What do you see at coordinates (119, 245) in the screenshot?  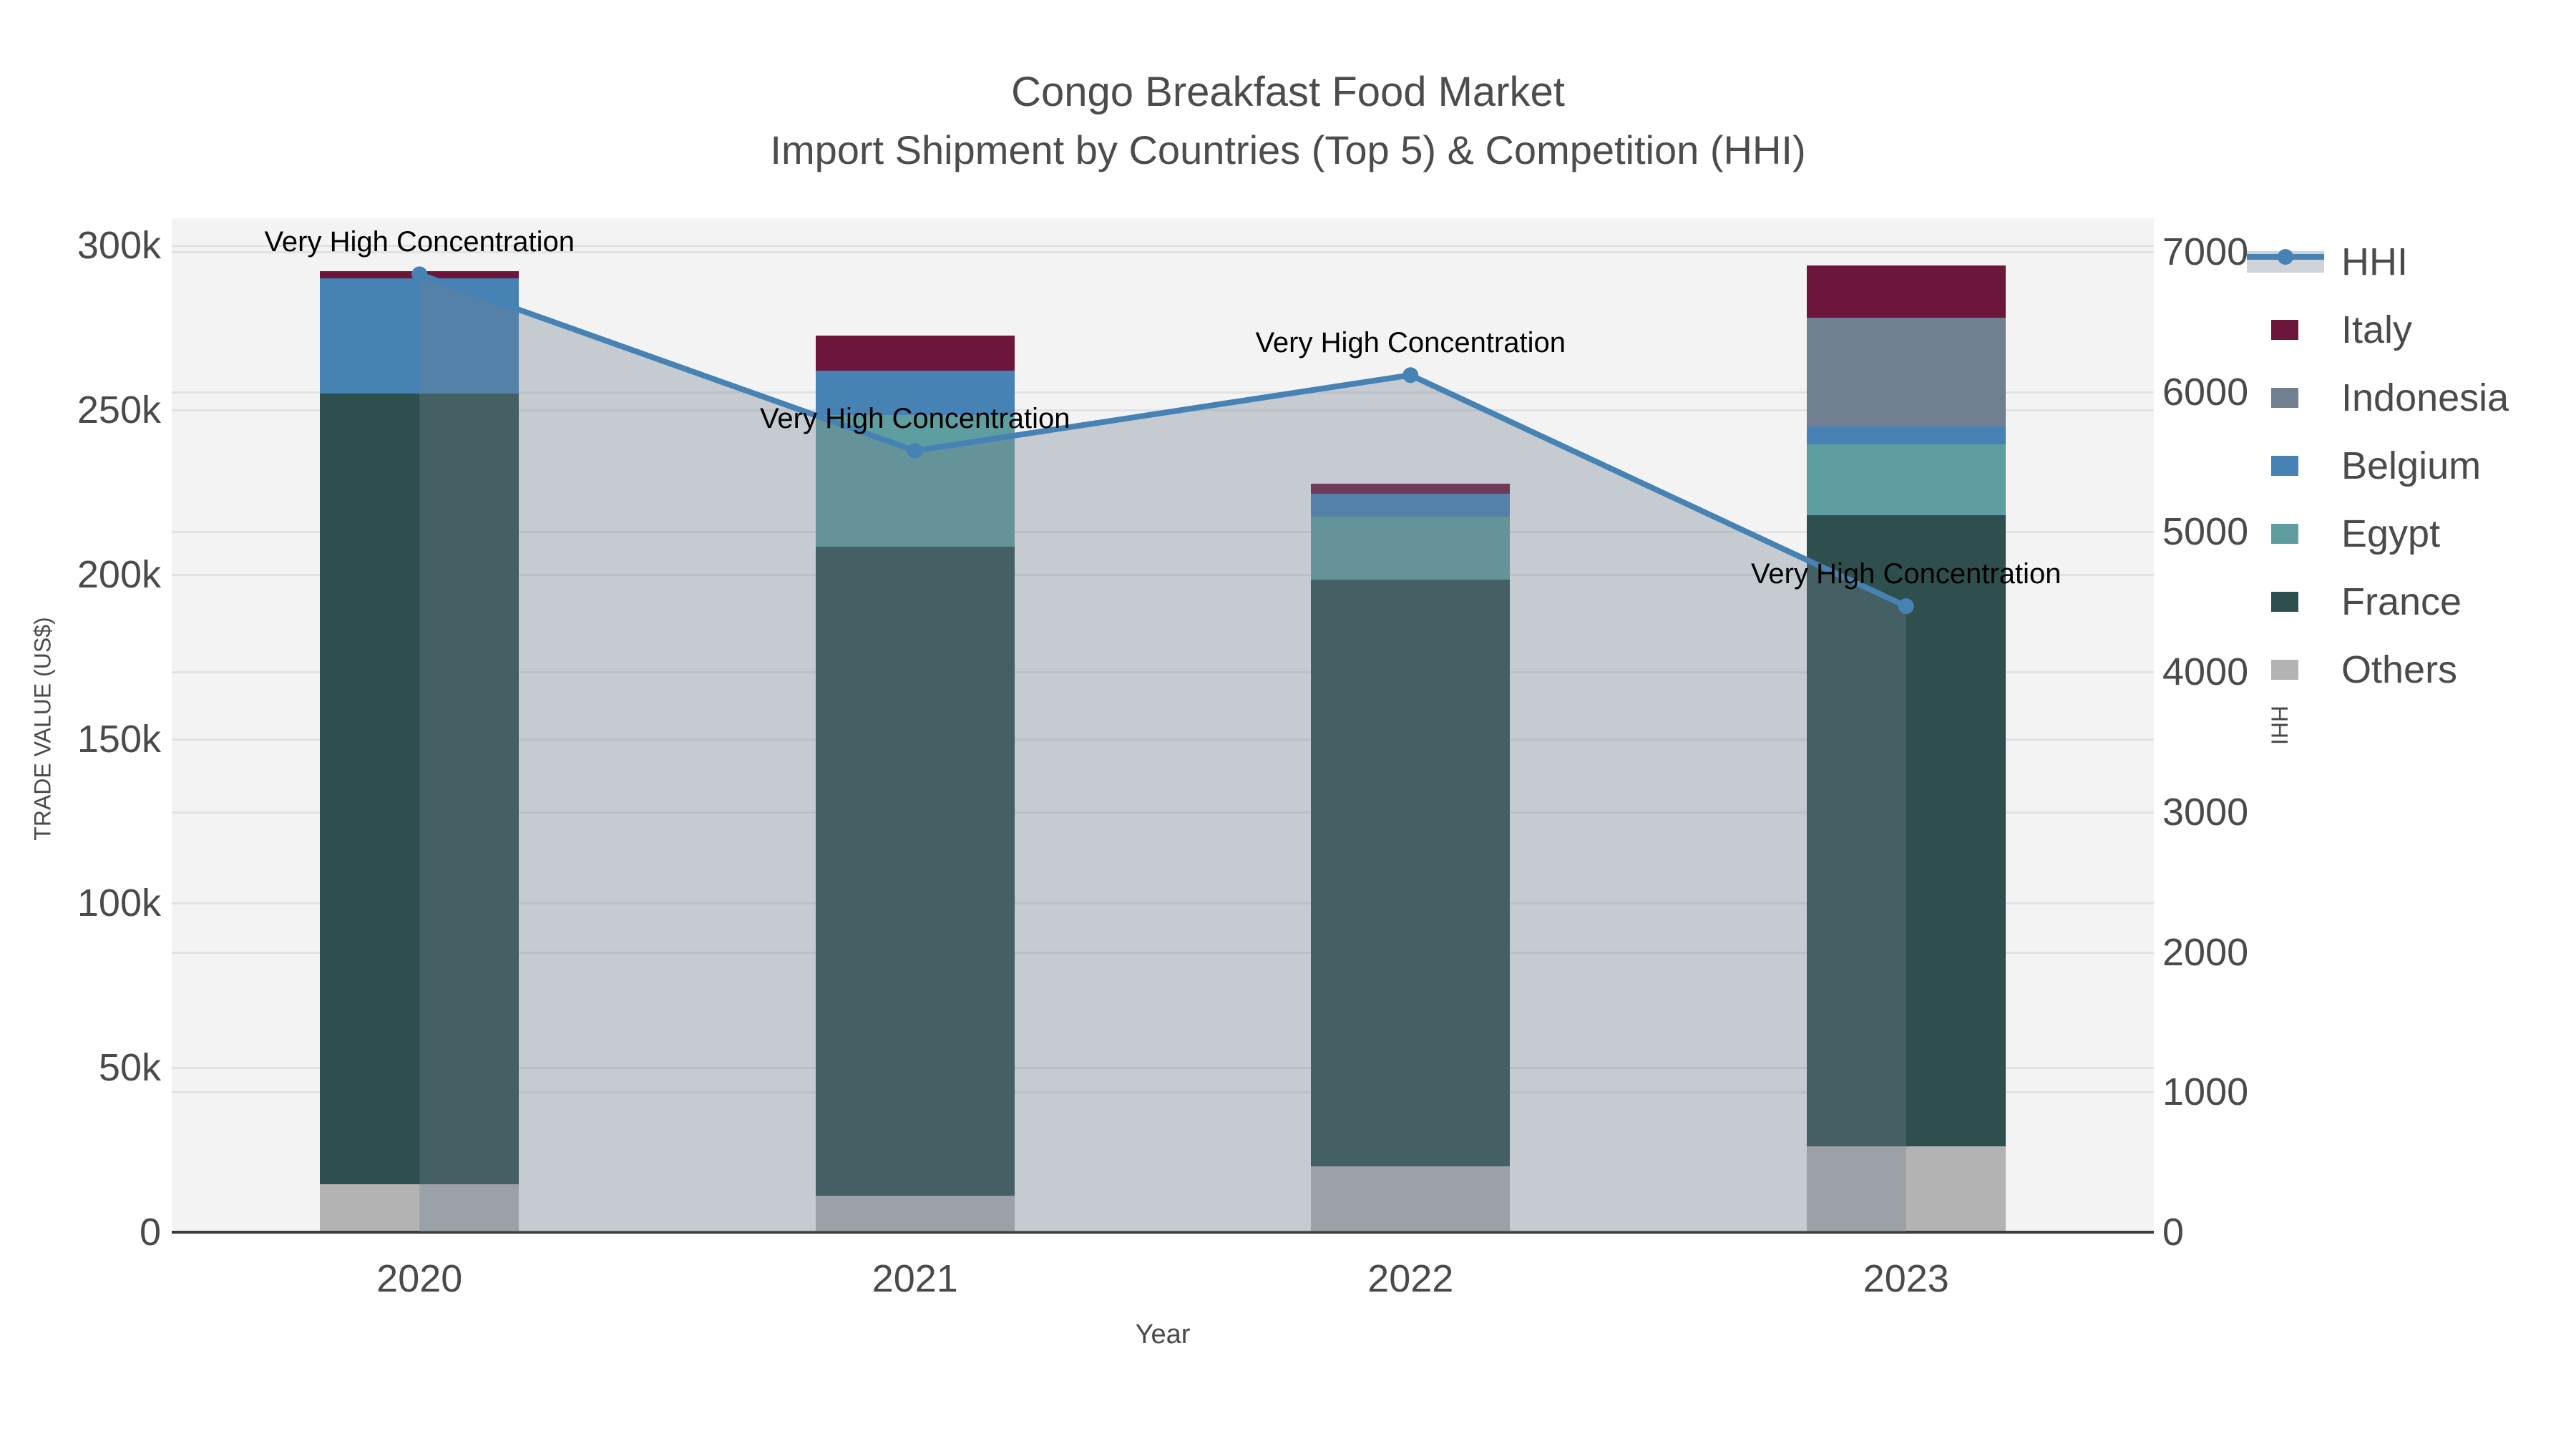 I see `y-left-tick-300k: 300k` at bounding box center [119, 245].